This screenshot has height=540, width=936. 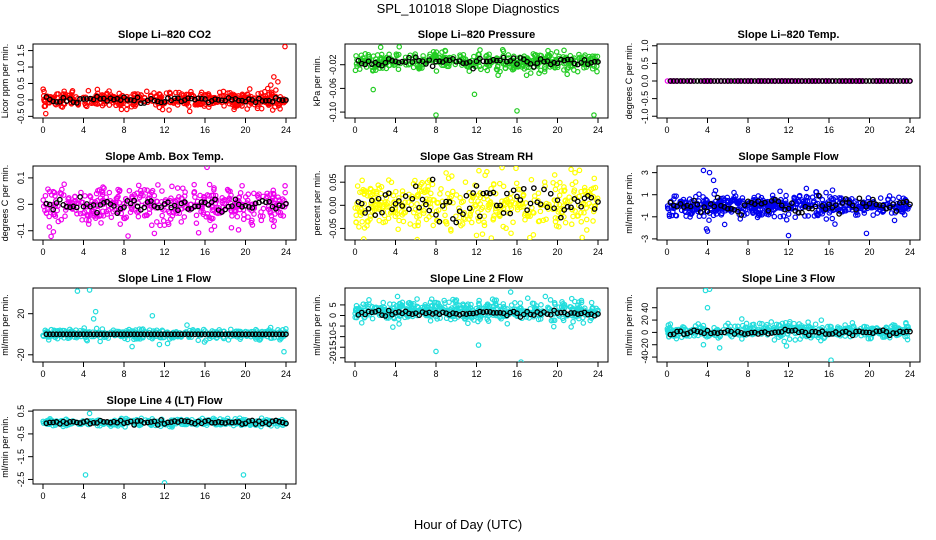 What do you see at coordinates (42, 252) in the screenshot?
I see `x-tick-label: 0` at bounding box center [42, 252].